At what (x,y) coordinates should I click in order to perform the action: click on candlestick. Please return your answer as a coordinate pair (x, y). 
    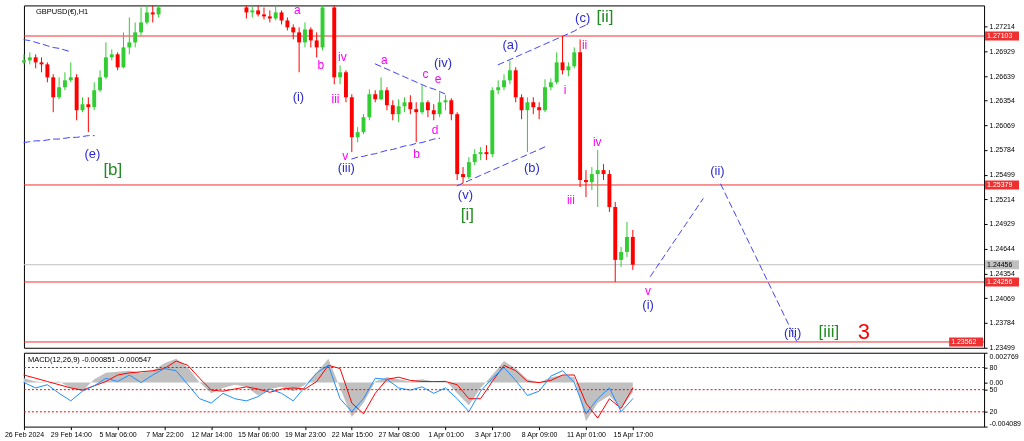
    Looking at the image, I should click on (23, 59).